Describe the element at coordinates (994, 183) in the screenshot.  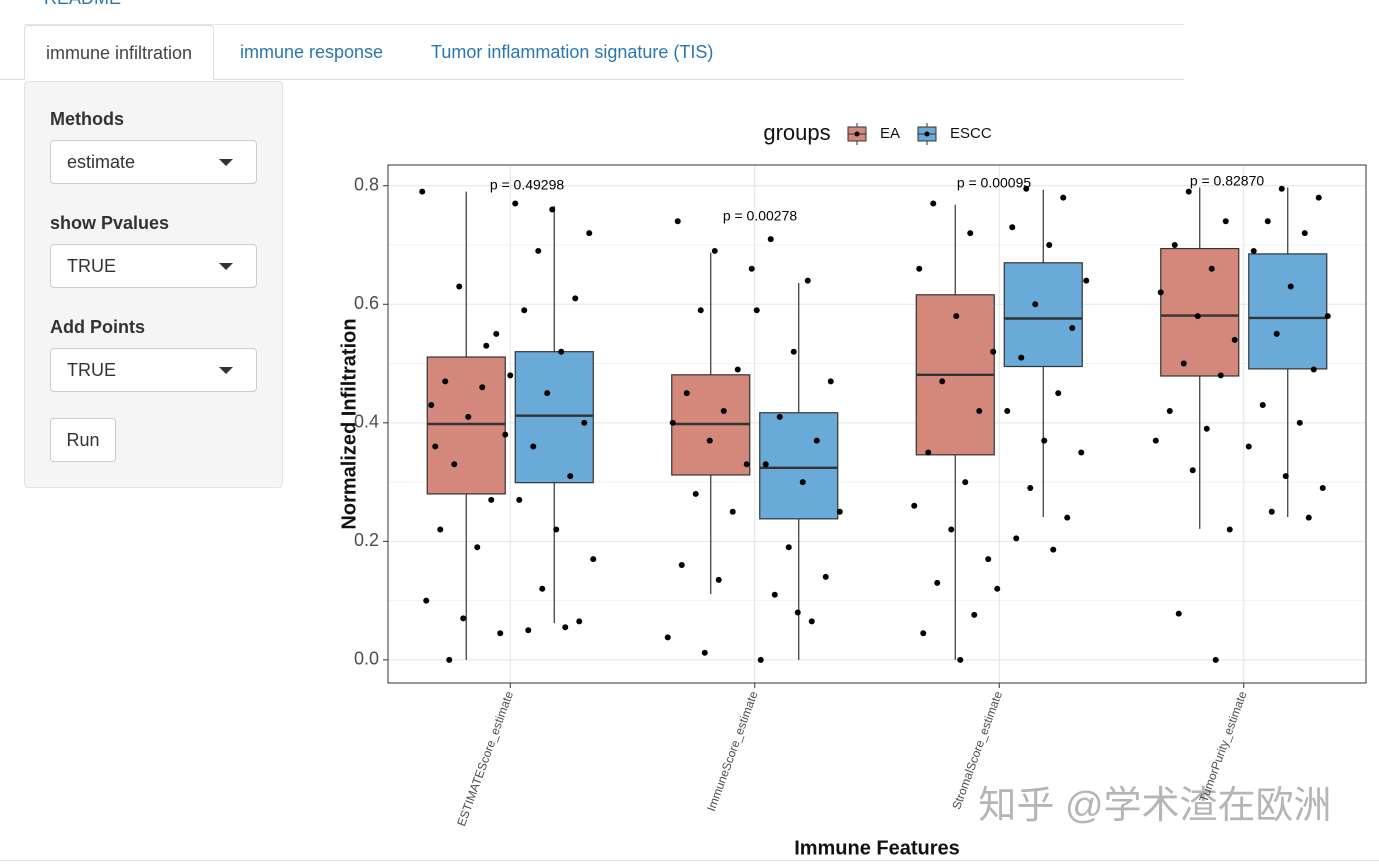
I see `p-value: p = 0.00095` at that location.